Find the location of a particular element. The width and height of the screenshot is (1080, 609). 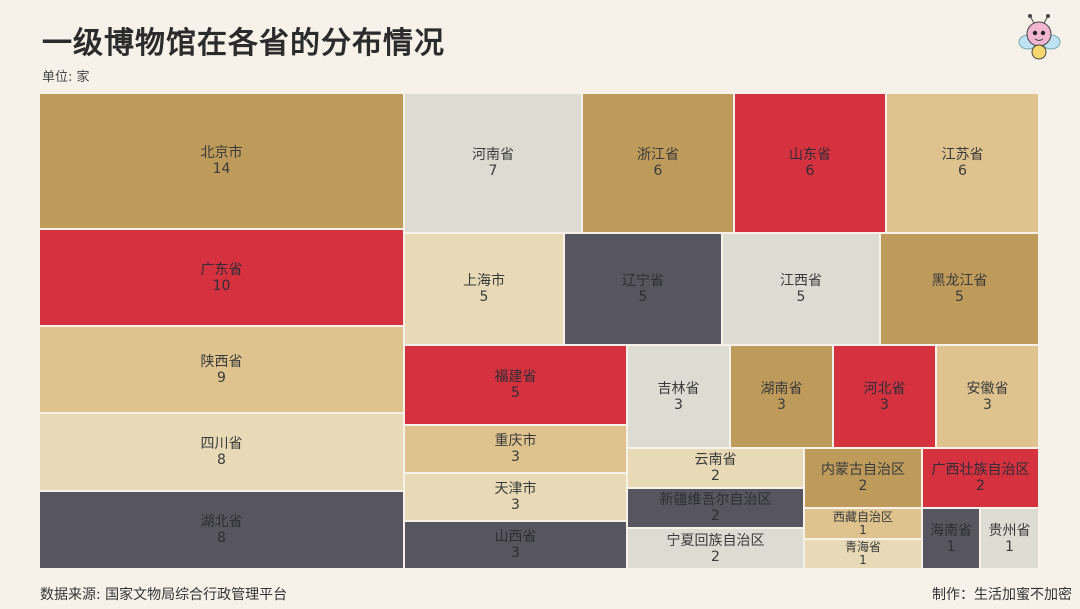

tile-label: 浙江省 is located at coordinates (658, 155).